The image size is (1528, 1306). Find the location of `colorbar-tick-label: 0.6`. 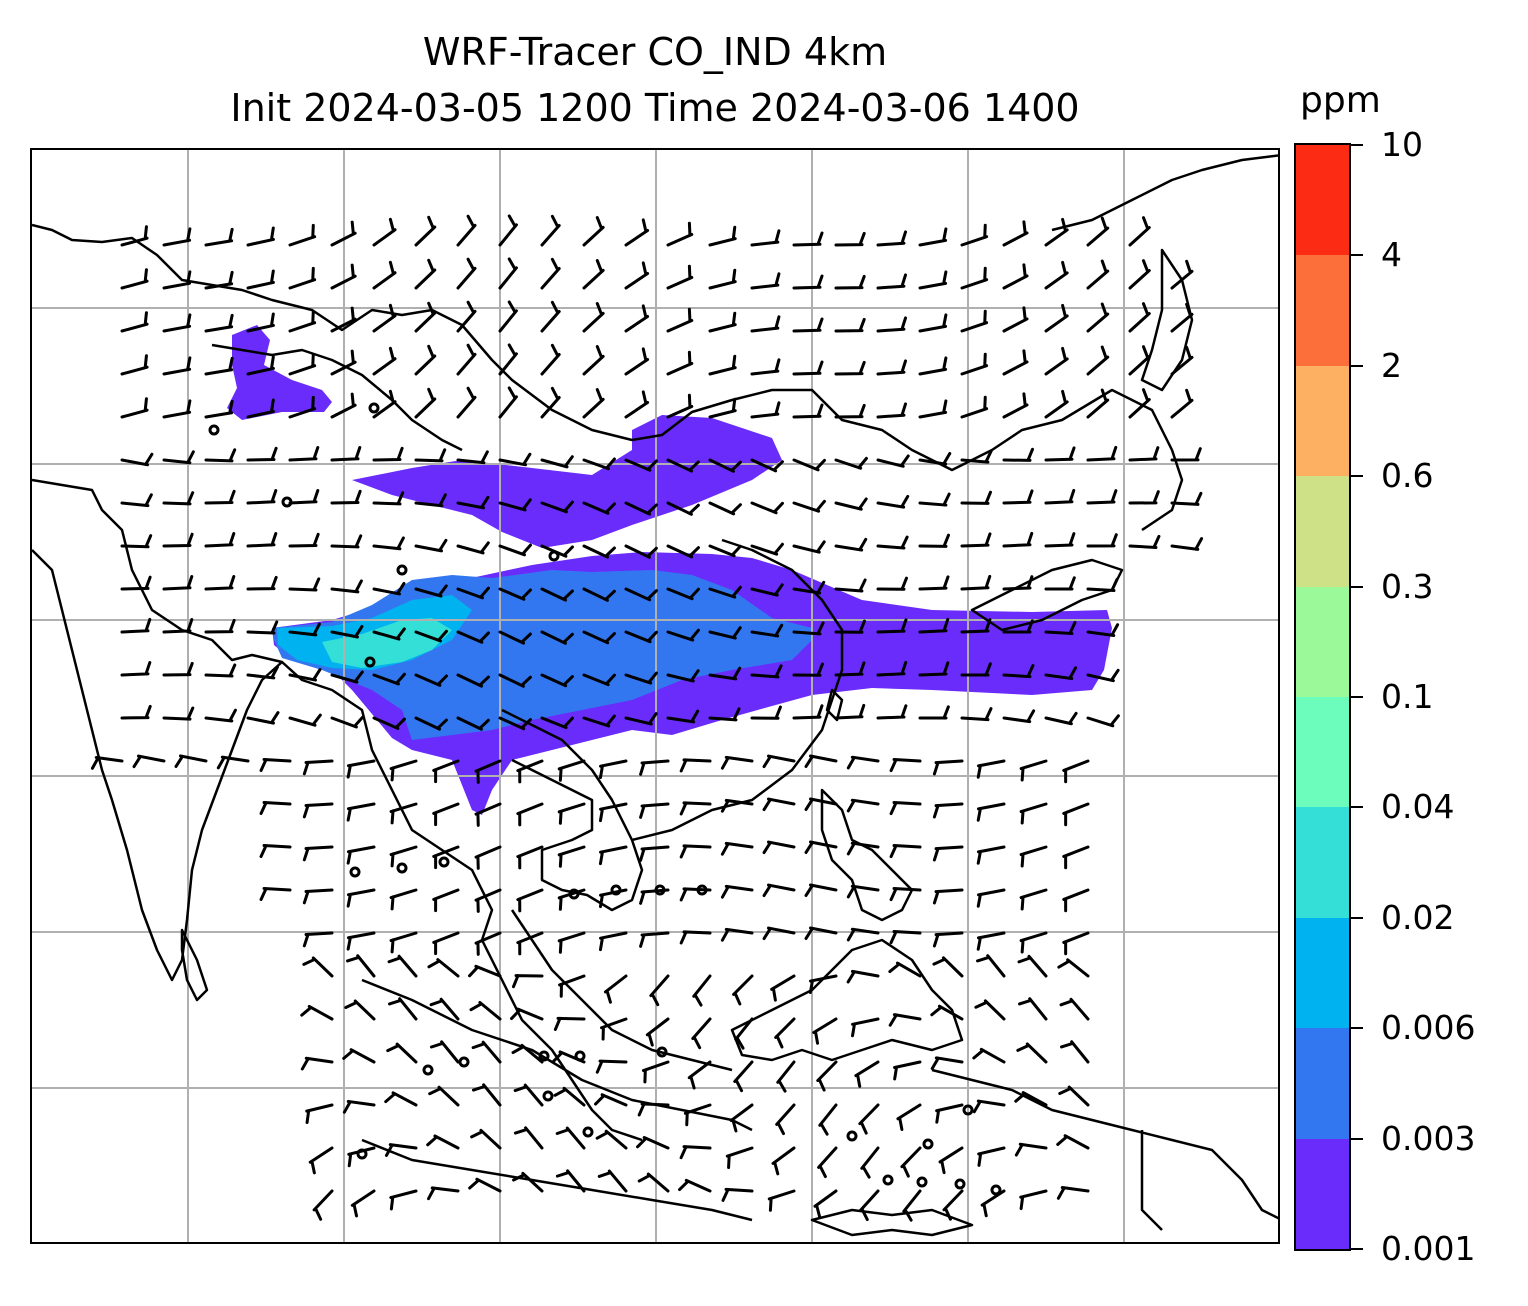

colorbar-tick-label: 0.6 is located at coordinates (1407, 476).